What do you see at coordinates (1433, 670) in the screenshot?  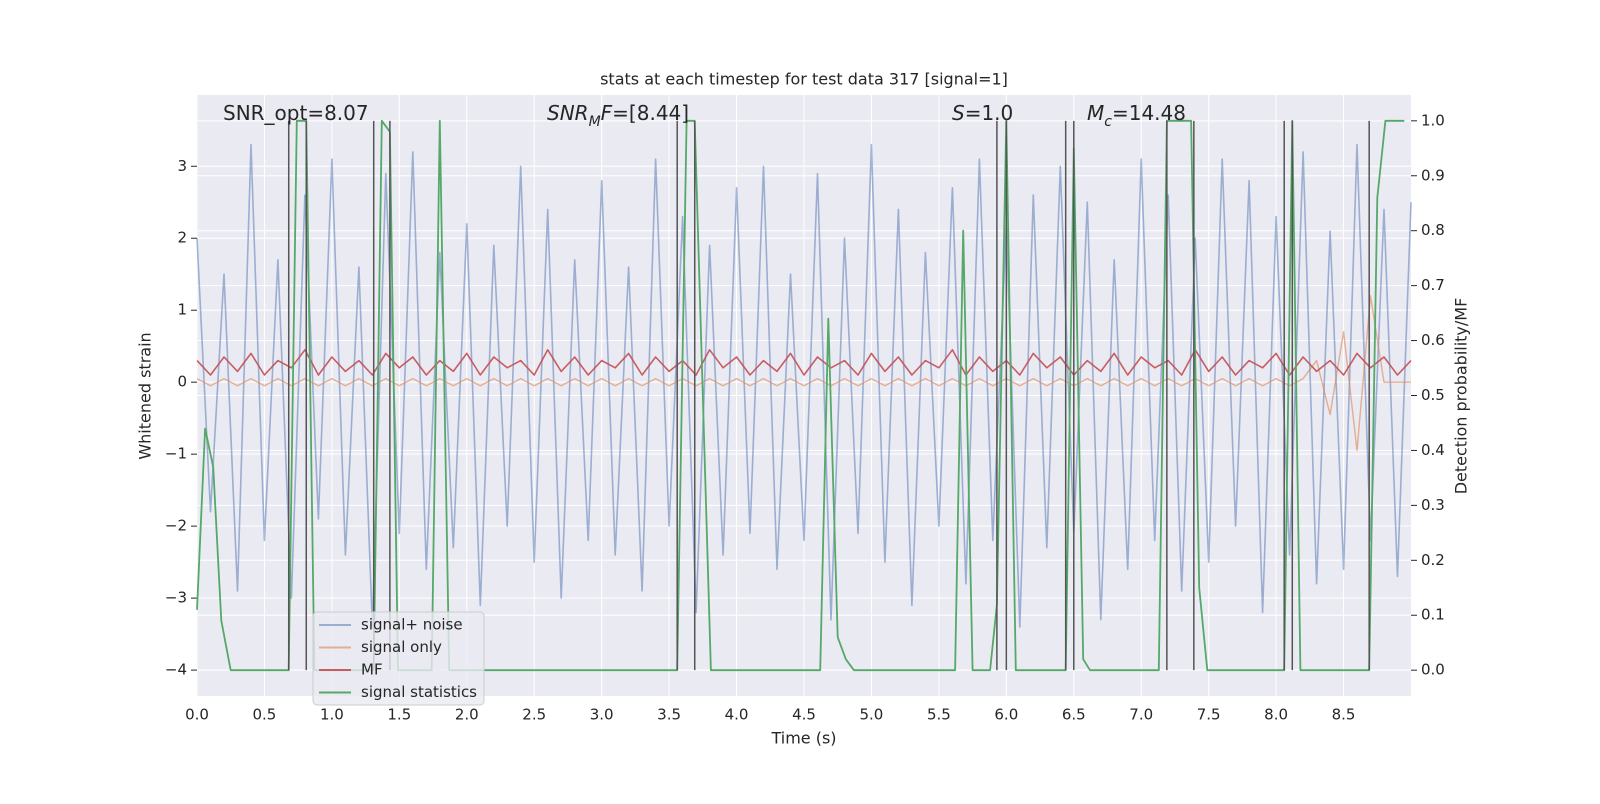 I see `y2-tick-label: 0.0` at bounding box center [1433, 670].